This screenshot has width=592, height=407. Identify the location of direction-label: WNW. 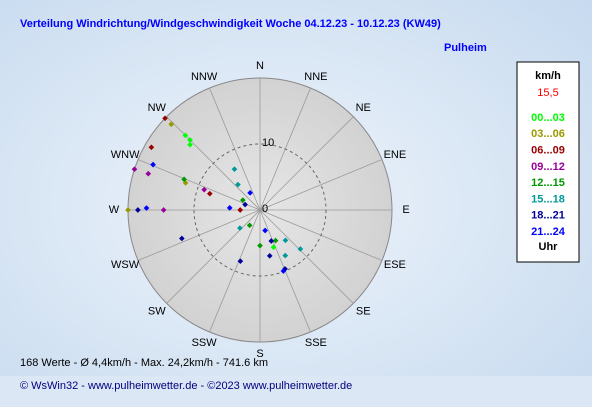
(125, 155).